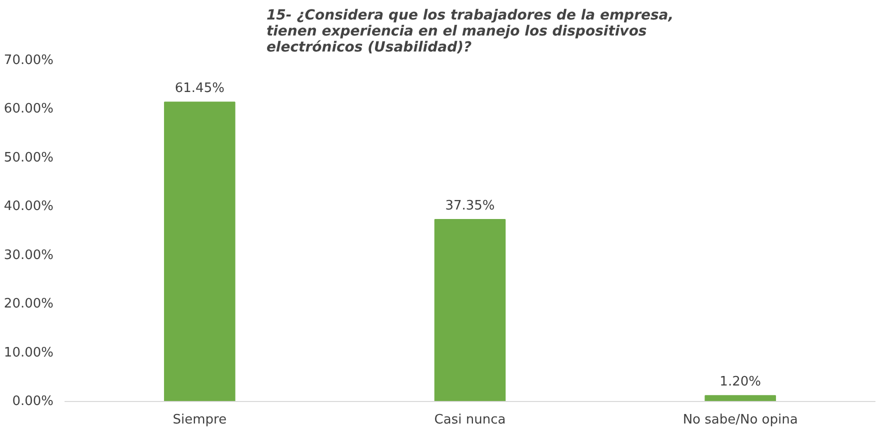  I want to click on data-label: 37.35%, so click(470, 206).